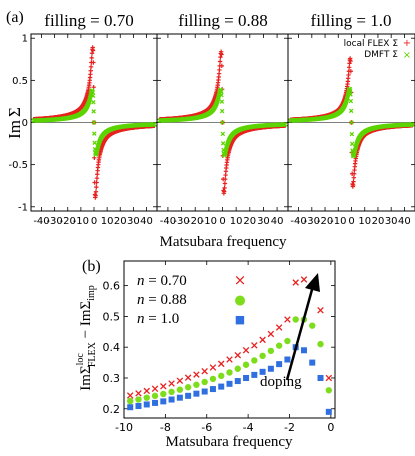  Describe the element at coordinates (302, 327) in the screenshot. I see `doping-arrow` at that location.